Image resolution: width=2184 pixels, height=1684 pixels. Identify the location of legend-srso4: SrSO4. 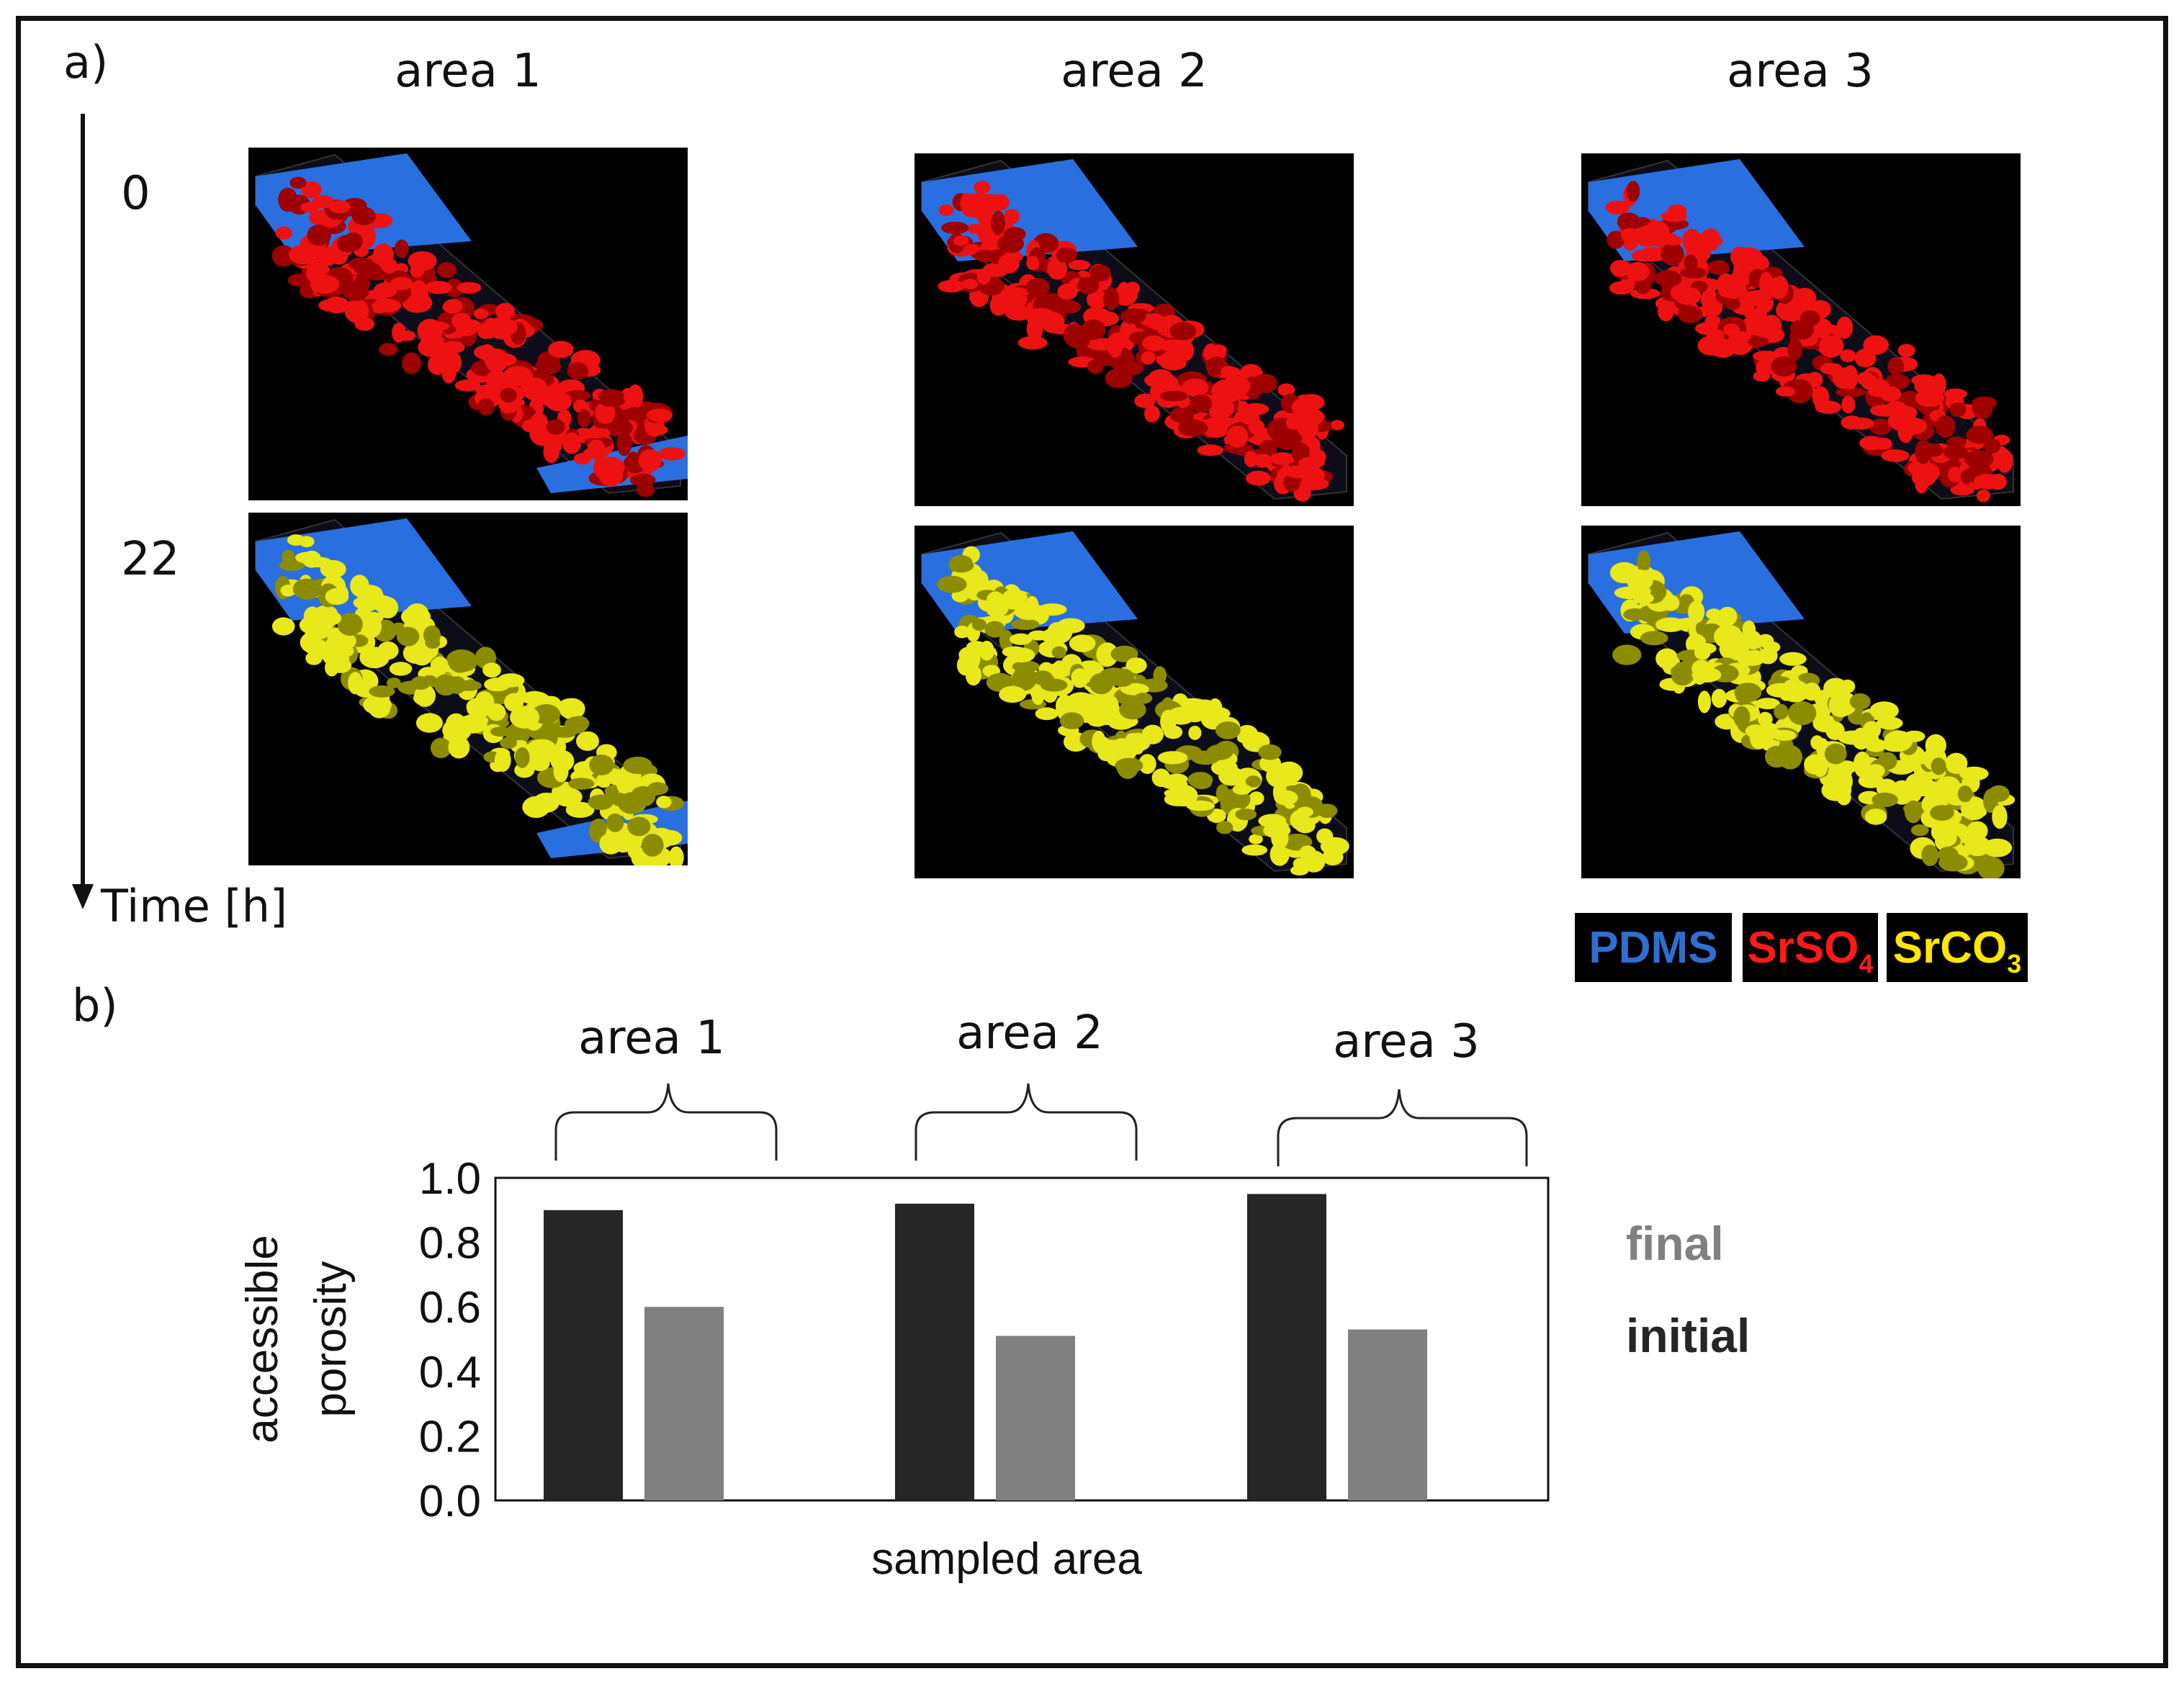
(1811, 947).